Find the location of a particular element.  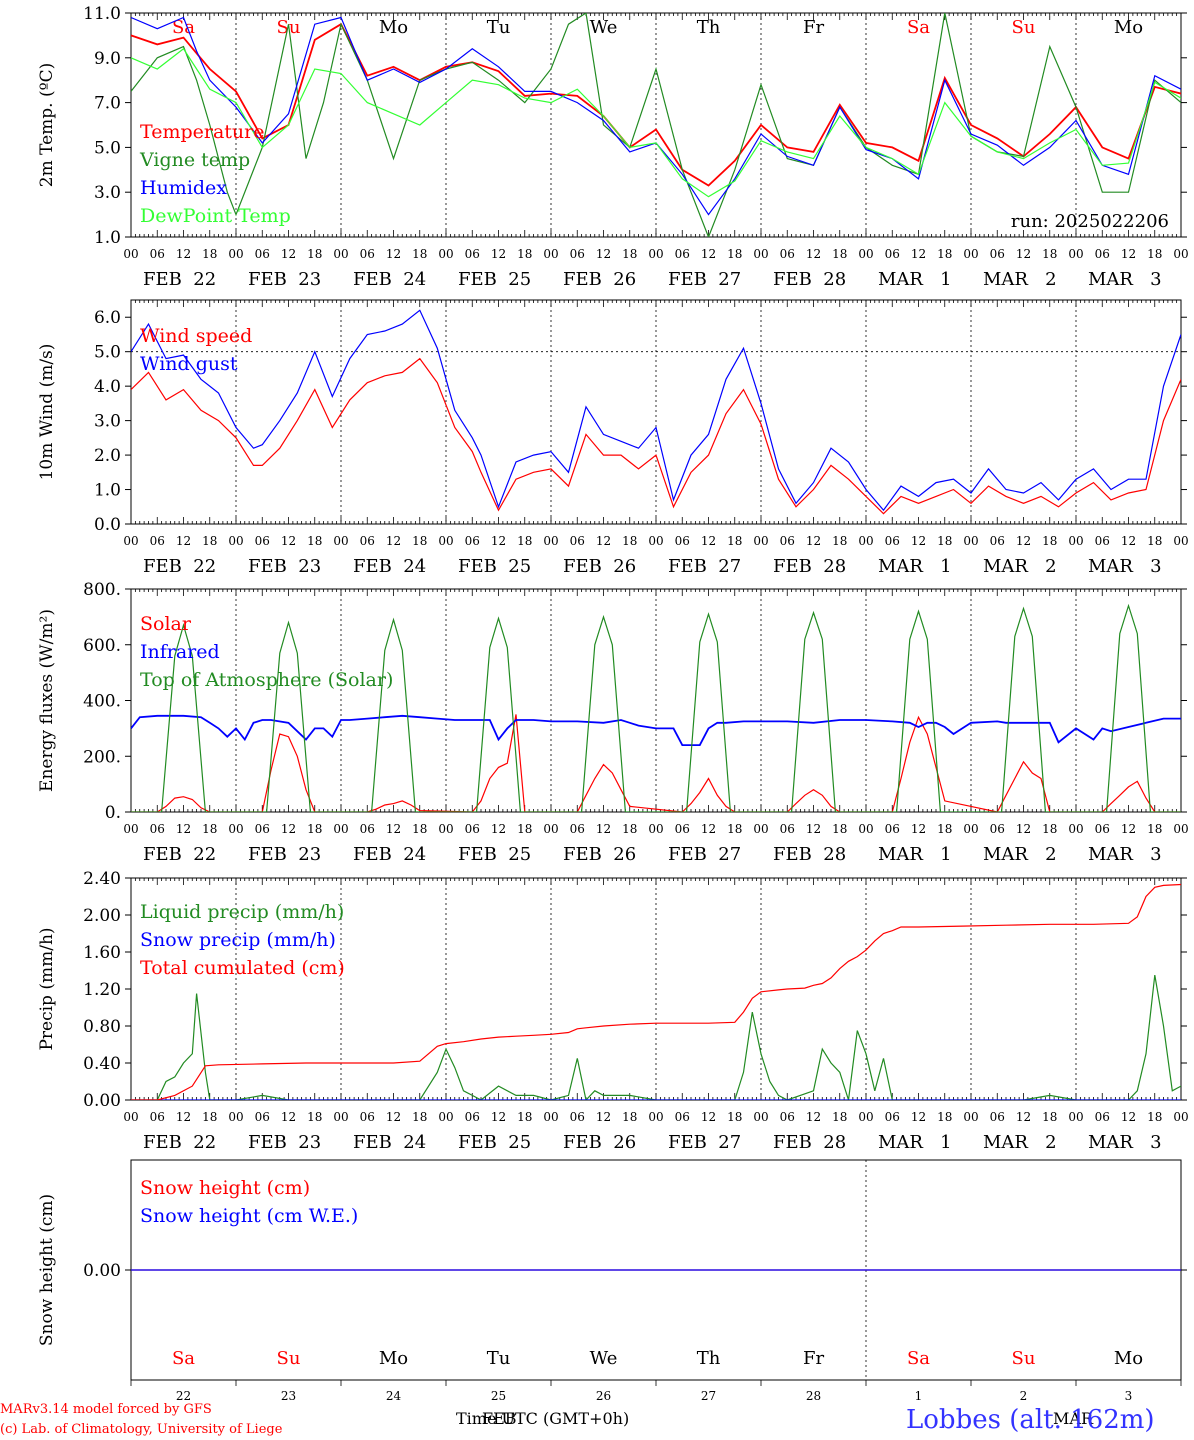

station-label: Lobbes (alt. 162m) is located at coordinates (1030, 1420).